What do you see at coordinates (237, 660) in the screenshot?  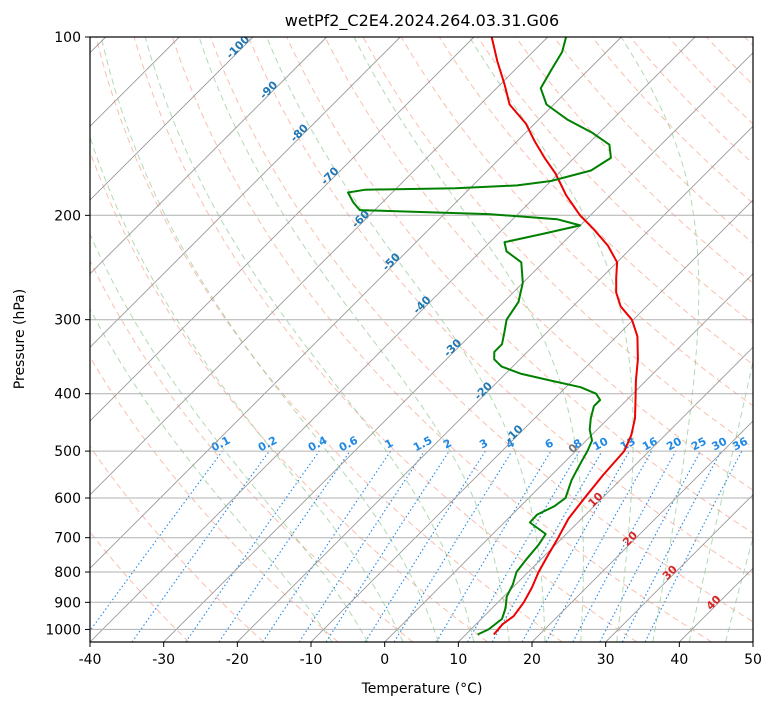 I see `x-tick-label: -20` at bounding box center [237, 660].